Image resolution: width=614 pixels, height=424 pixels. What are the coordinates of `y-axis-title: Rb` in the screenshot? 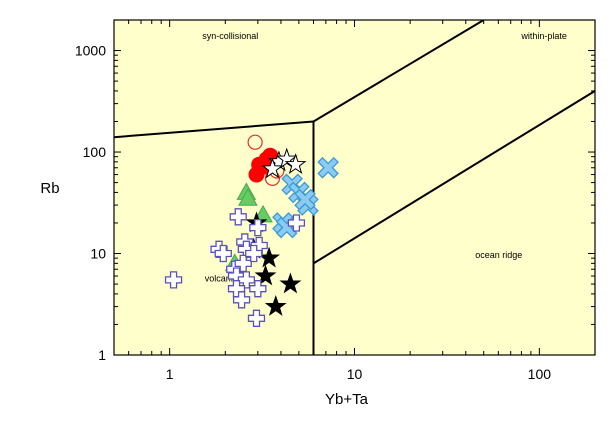 It's located at (49, 188).